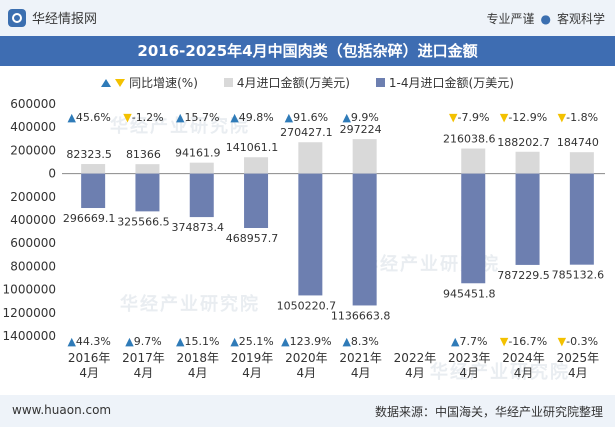 The image size is (615, 427). Describe the element at coordinates (88, 117) in the screenshot. I see `monthly-growth-label: ▲45.6%` at that location.